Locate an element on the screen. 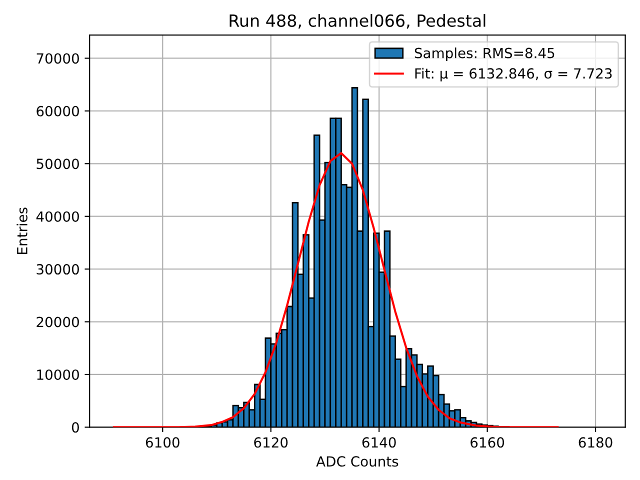 This screenshot has height=480, width=640. y-tick-label: 30000 is located at coordinates (57, 269).